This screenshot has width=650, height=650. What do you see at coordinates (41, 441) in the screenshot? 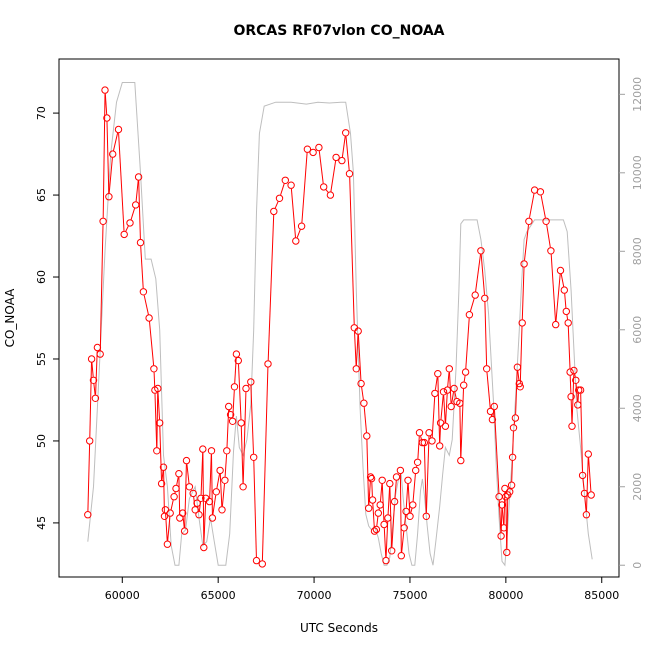
I see `y-tick-label: 50` at bounding box center [41, 441].